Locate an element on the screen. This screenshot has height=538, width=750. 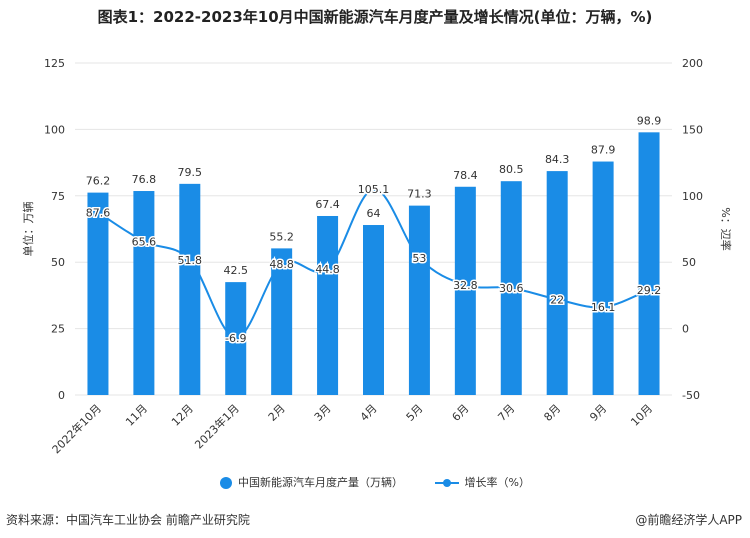
x-tick-label: 9月 is located at coordinates (598, 413).